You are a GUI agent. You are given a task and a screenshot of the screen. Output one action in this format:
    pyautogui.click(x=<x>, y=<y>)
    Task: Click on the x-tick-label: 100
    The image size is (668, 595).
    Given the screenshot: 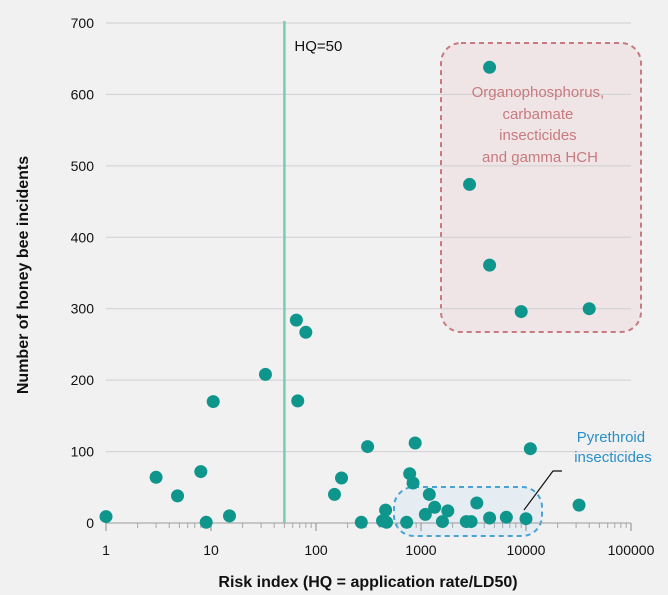 What is the action you would take?
    pyautogui.click(x=316, y=550)
    